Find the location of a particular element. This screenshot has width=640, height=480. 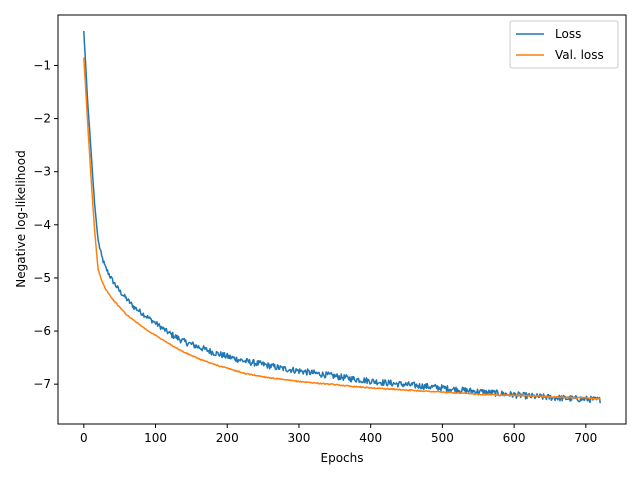

x-axis-label: Epochs is located at coordinates (342, 458).